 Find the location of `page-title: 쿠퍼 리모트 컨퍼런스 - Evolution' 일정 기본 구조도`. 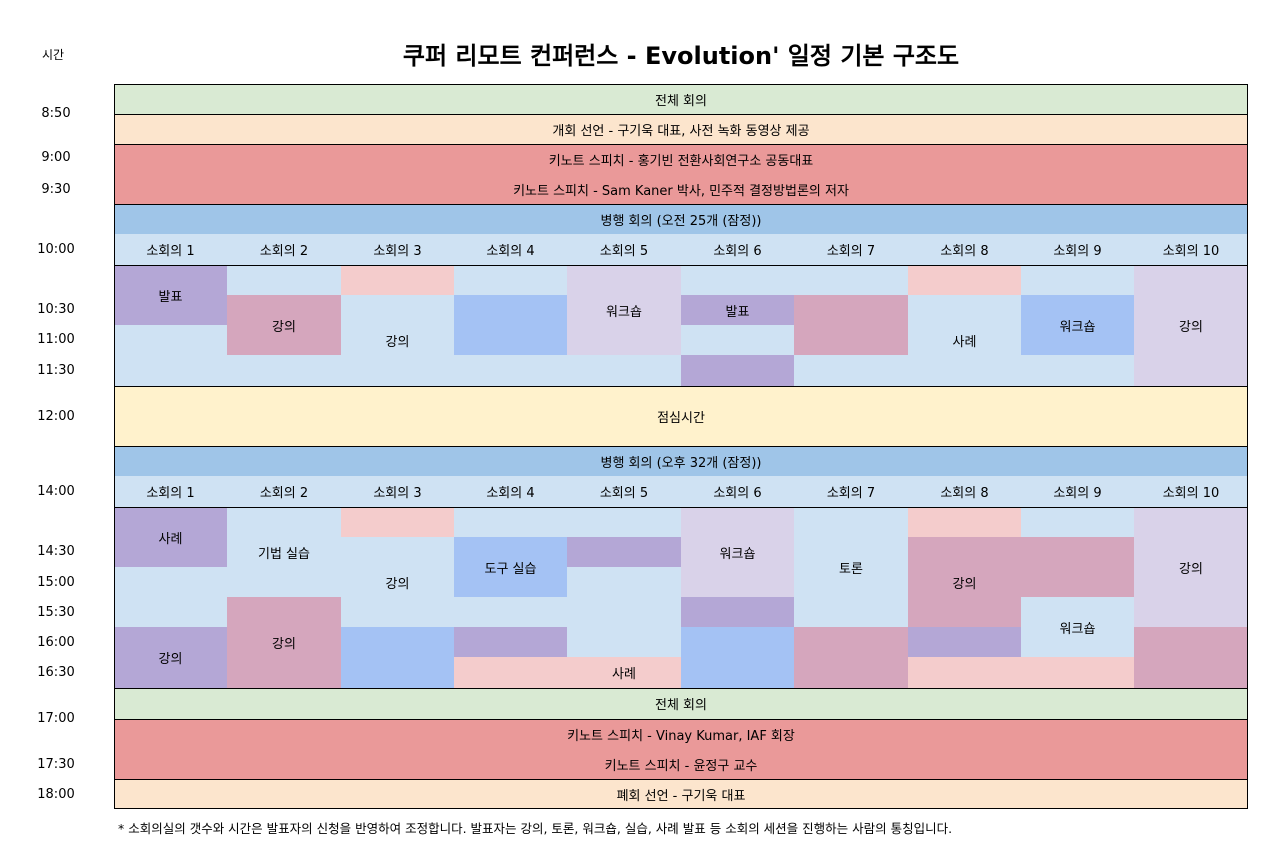

page-title: 쿠퍼 리모트 컨퍼런스 - Evolution' 일정 기본 구조도 is located at coordinates (681, 56).